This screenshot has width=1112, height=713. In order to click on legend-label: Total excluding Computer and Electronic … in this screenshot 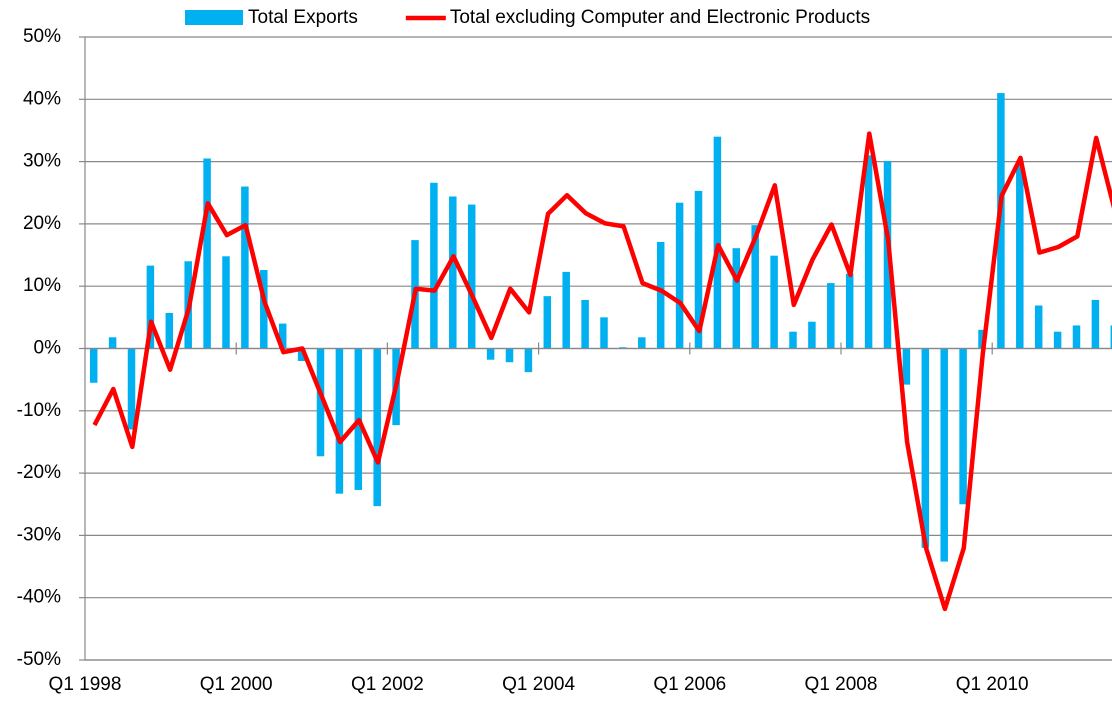, I will do `click(660, 17)`.